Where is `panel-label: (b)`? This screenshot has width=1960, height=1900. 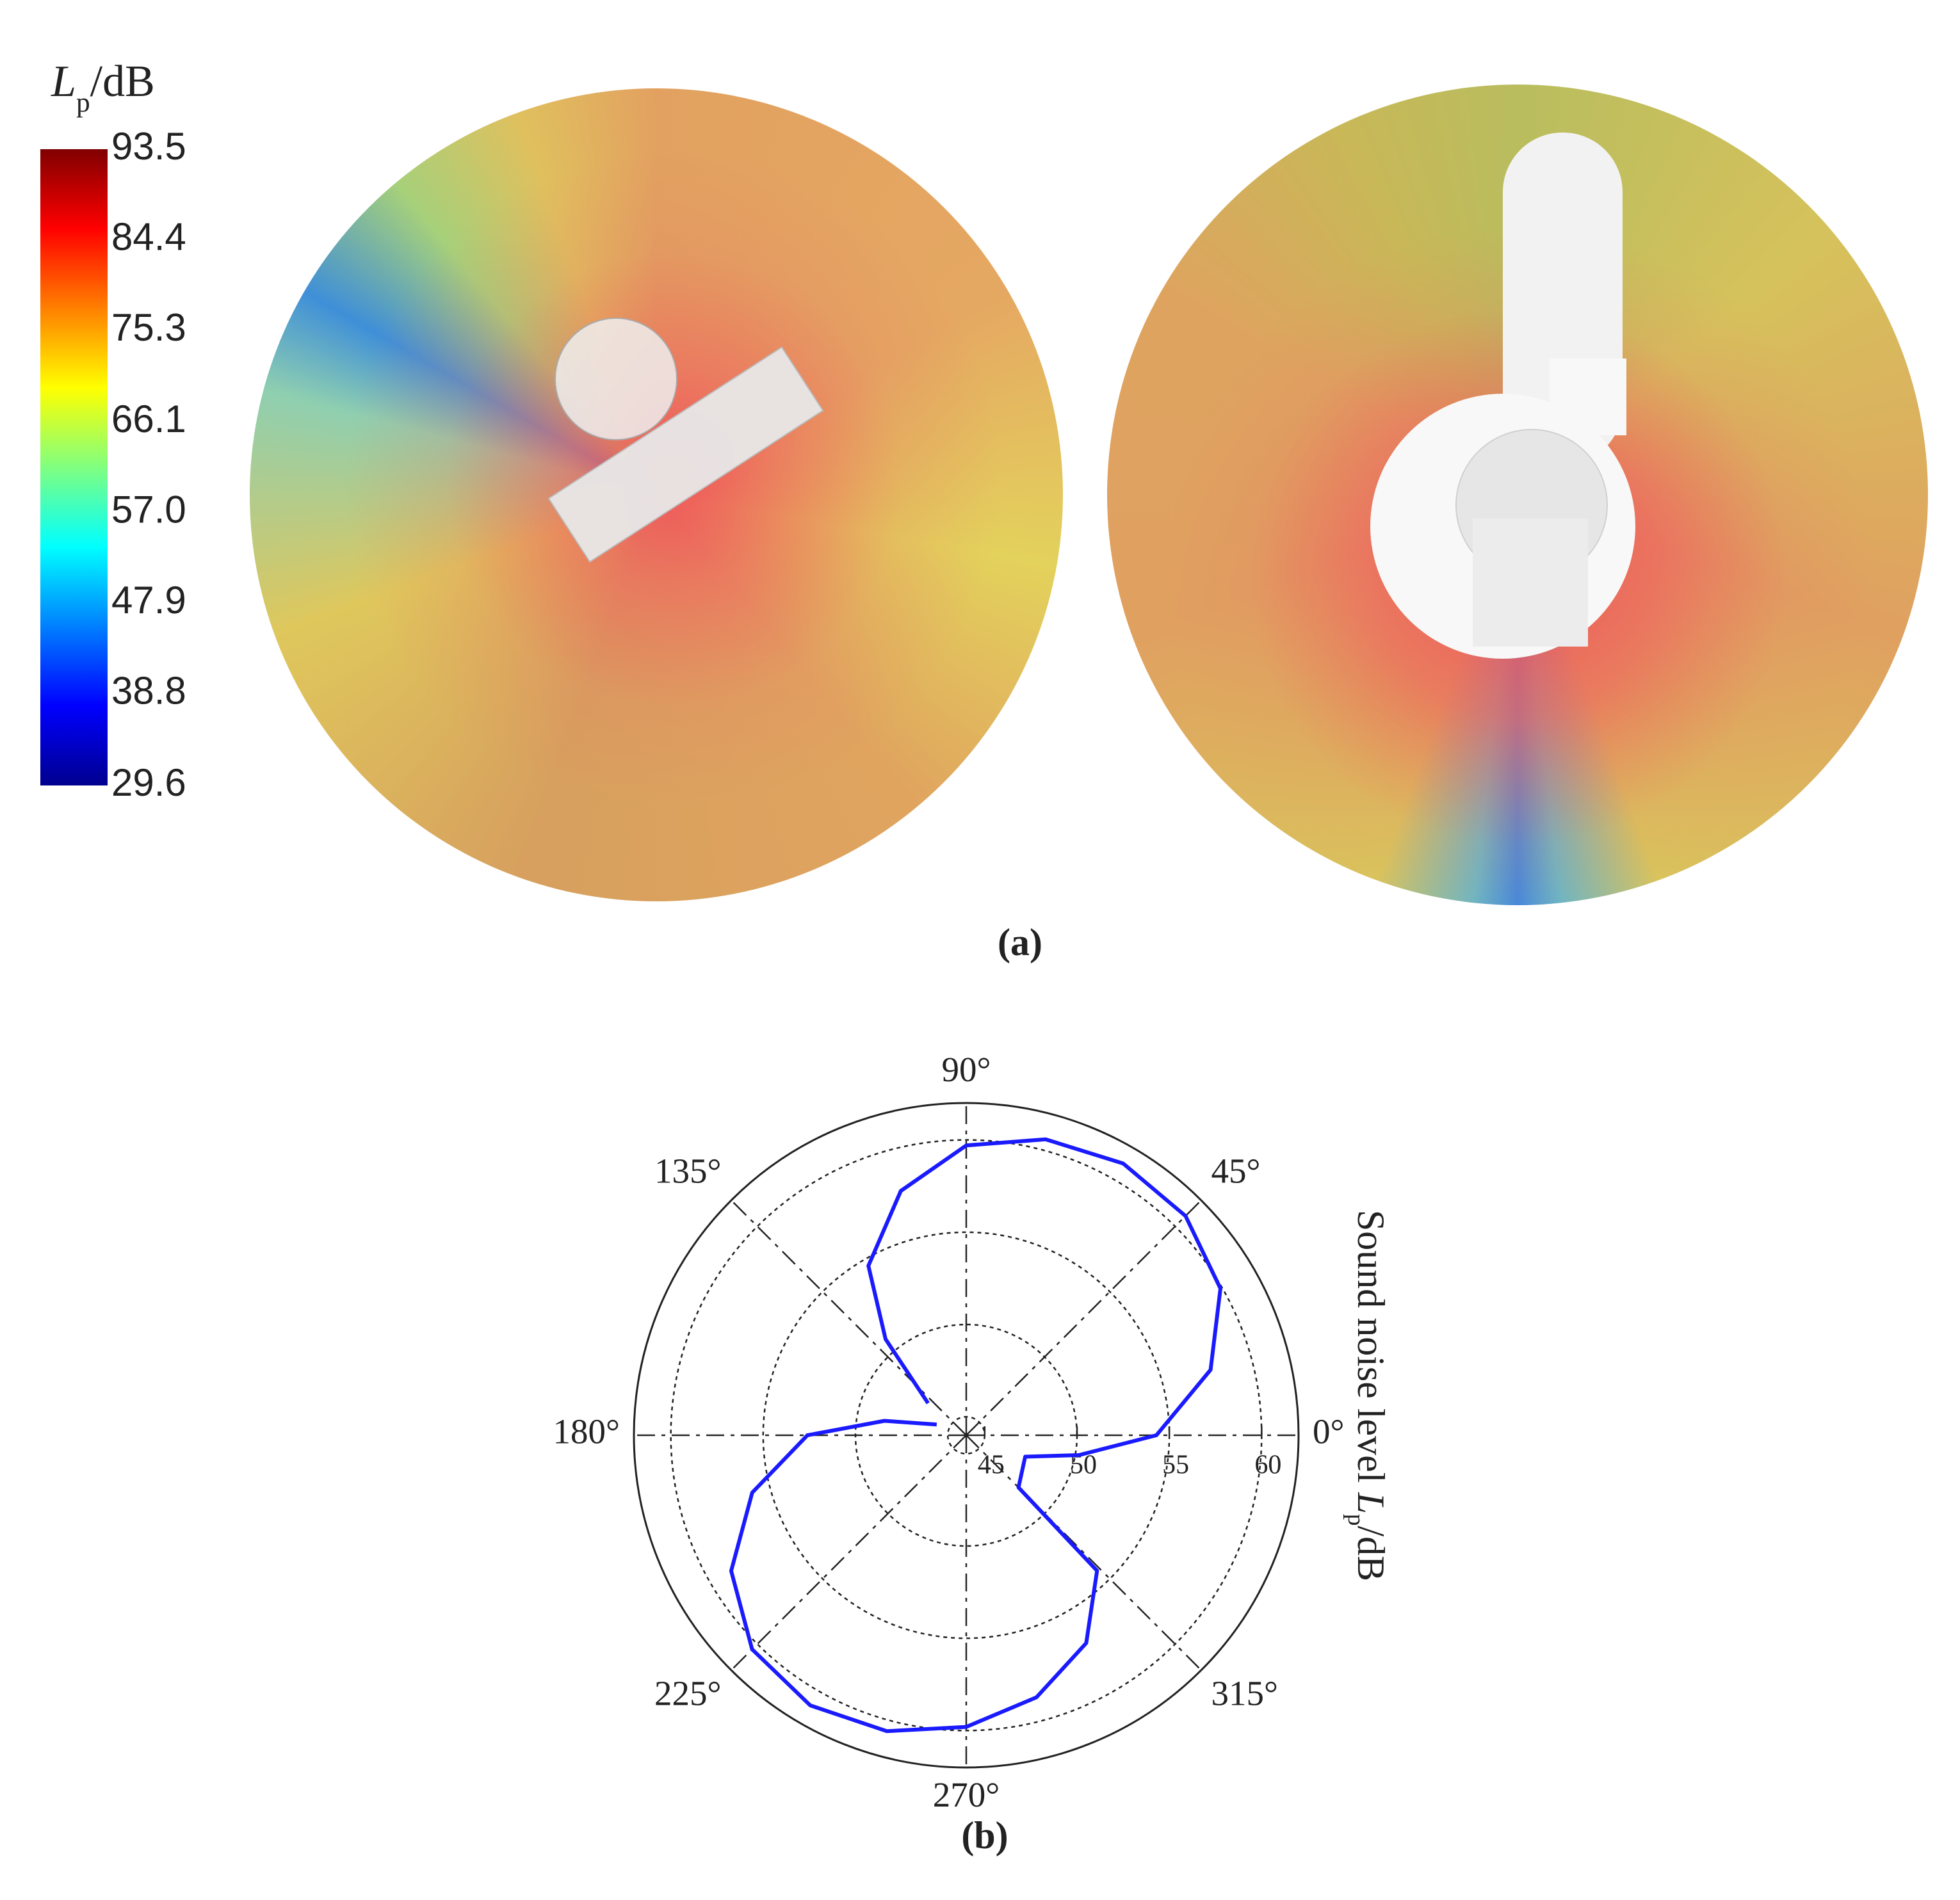
panel-label: (b) is located at coordinates (984, 1835).